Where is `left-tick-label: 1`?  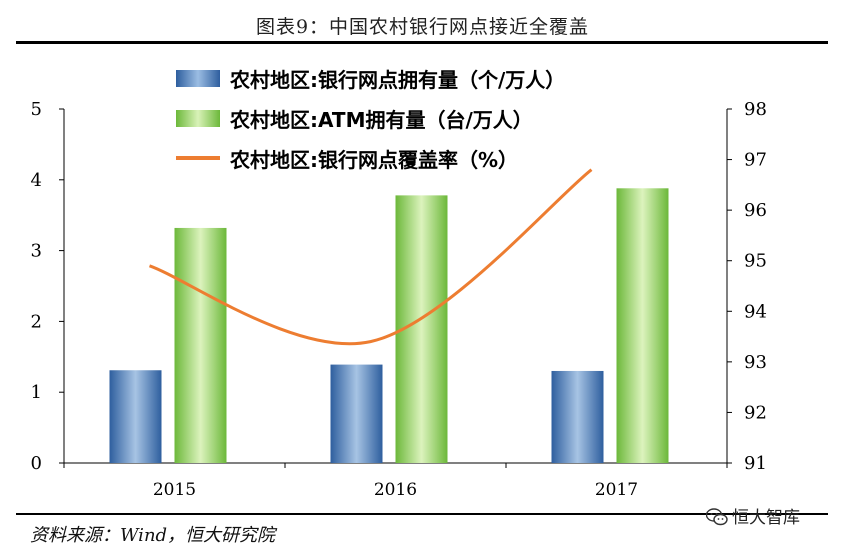
left-tick-label: 1 is located at coordinates (36, 392).